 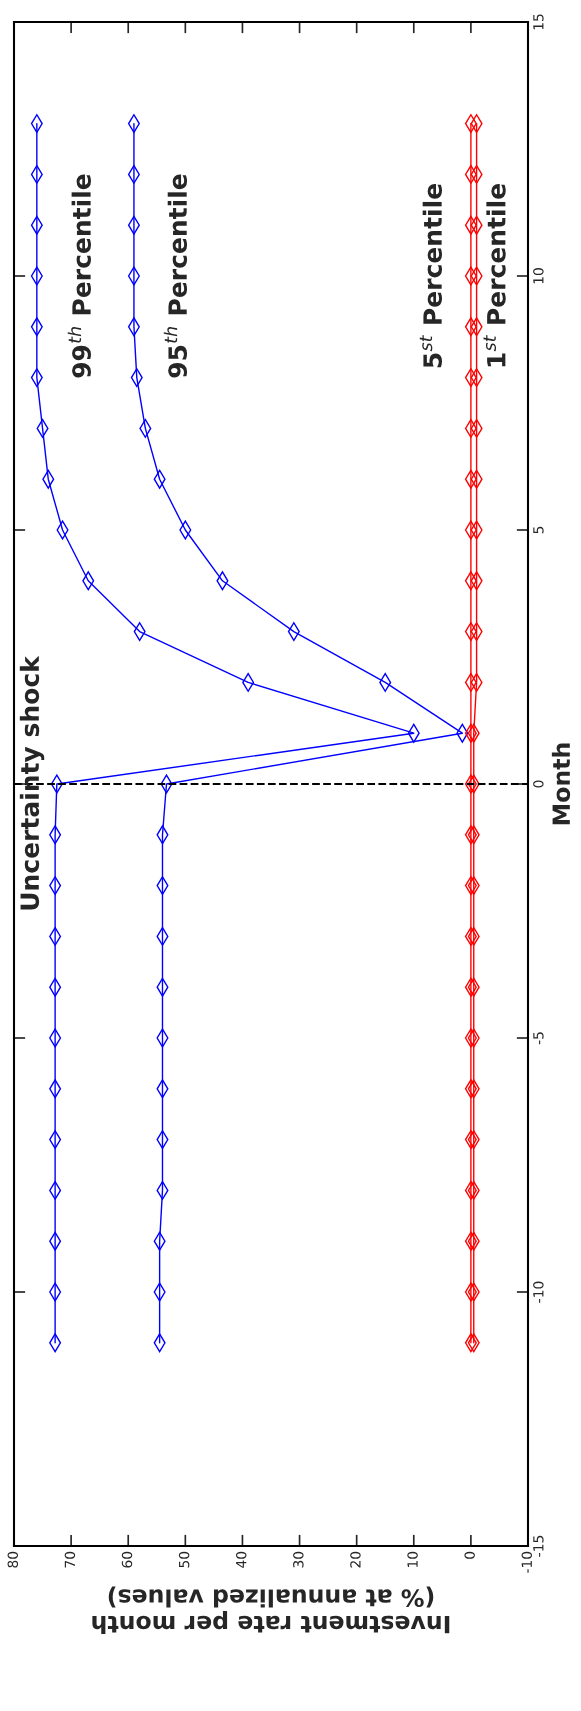 What do you see at coordinates (13, 1559) in the screenshot?
I see `x-tick-label: 80` at bounding box center [13, 1559].